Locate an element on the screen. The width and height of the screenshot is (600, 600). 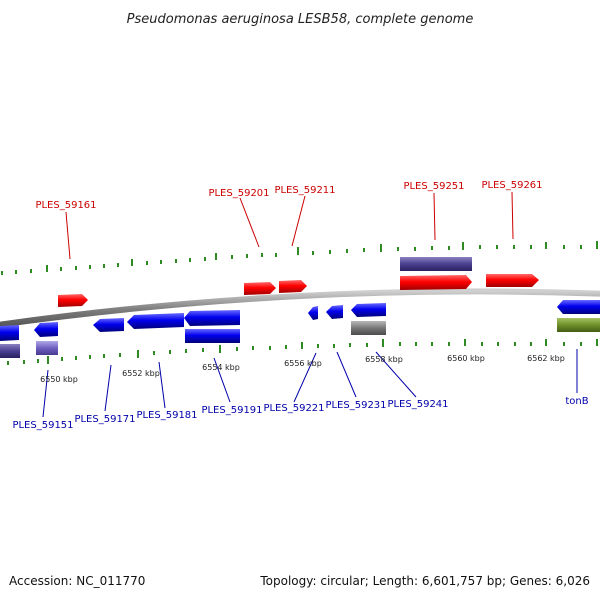
gene-ples-59241-homolog is located at coordinates (368, 328).